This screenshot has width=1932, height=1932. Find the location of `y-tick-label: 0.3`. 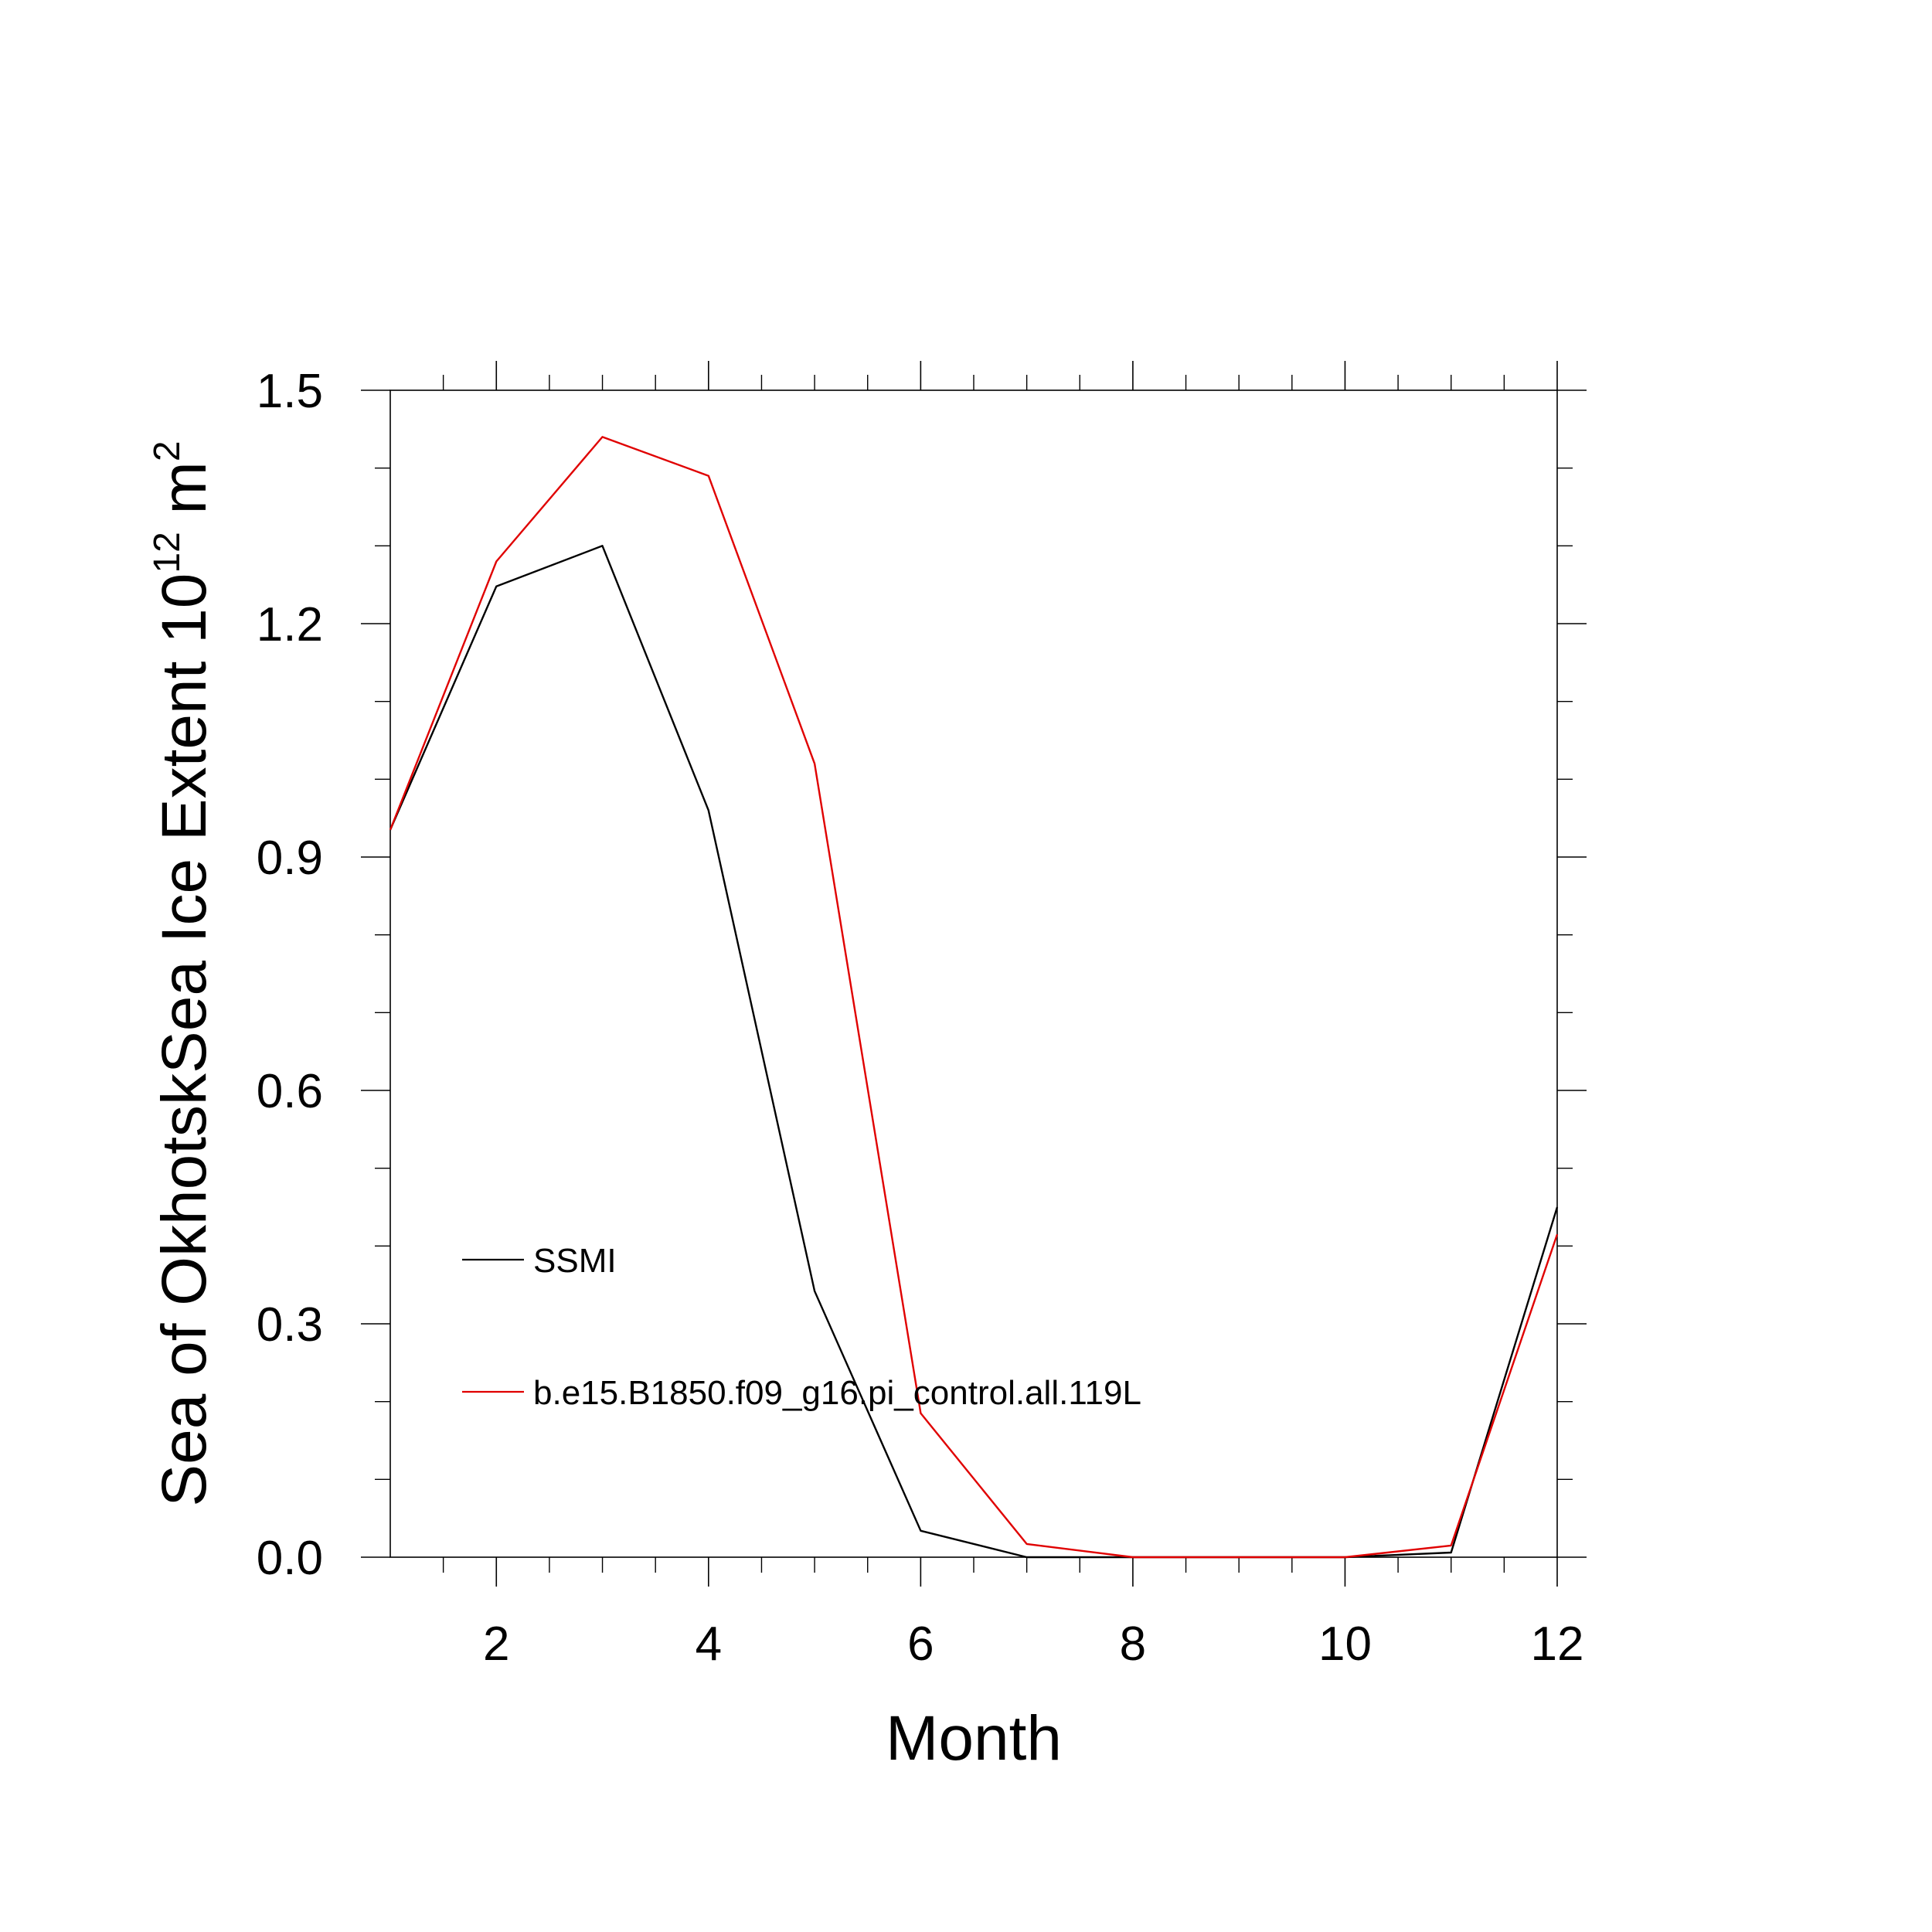

y-tick-label: 0.3 is located at coordinates (290, 1325).